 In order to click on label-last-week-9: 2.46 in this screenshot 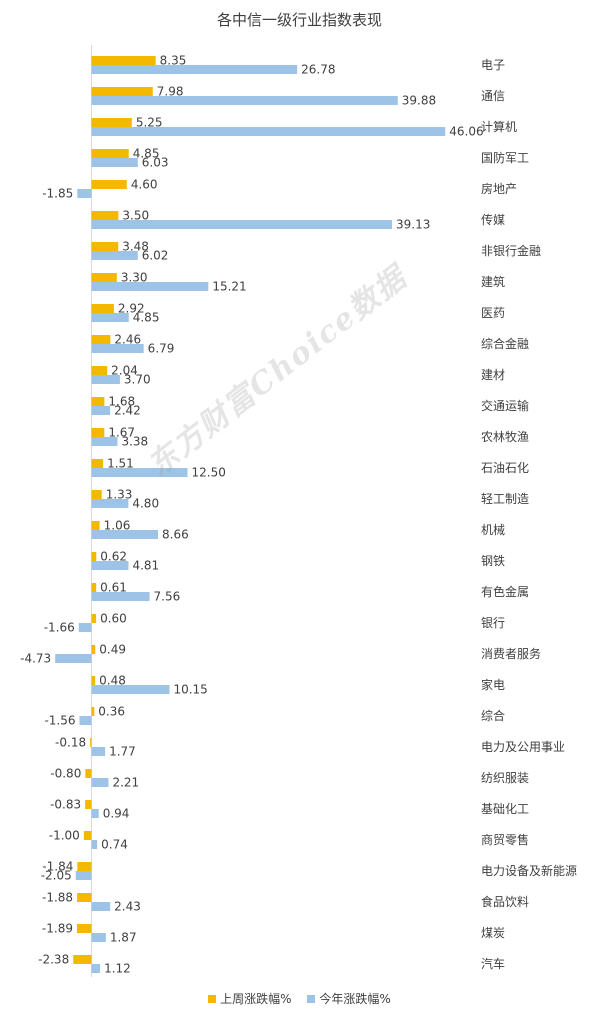, I will do `click(127, 340)`.